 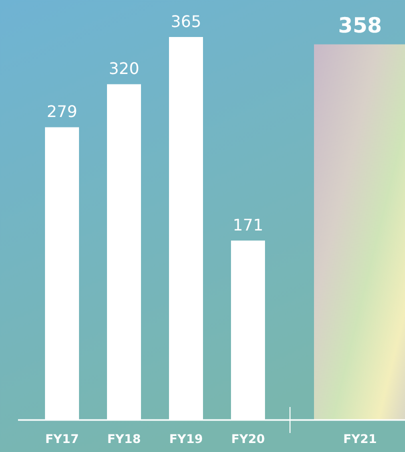 What do you see at coordinates (248, 225) in the screenshot?
I see `data-label: 171` at bounding box center [248, 225].